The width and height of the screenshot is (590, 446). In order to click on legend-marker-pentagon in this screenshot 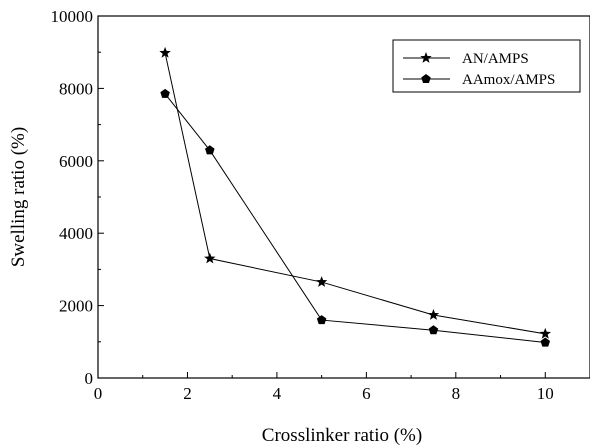, I will do `click(426, 79)`.